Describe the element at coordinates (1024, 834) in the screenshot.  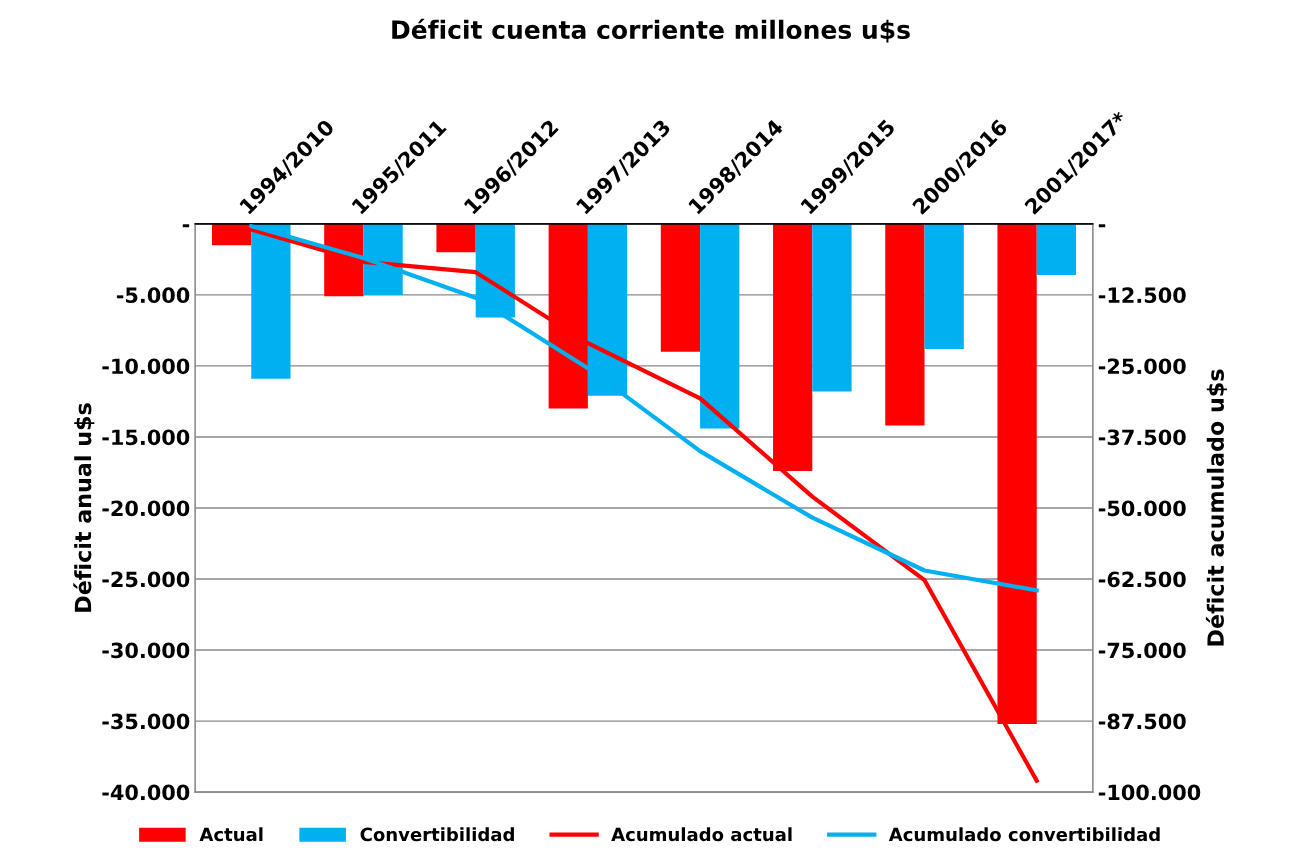
I see `legend-label: Acumulado convertibilidad` at that location.